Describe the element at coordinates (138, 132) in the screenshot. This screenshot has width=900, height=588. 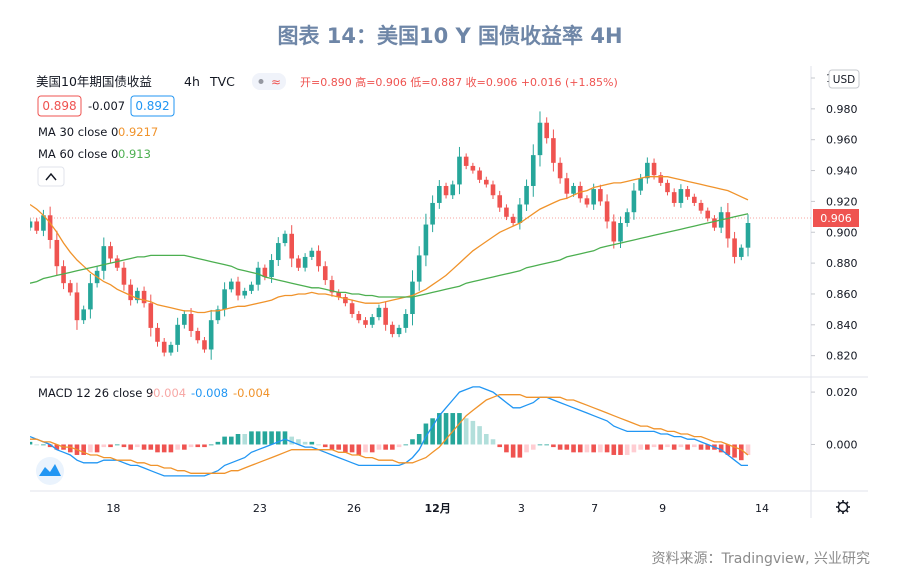
I see `ma30-value: 0.9217` at that location.